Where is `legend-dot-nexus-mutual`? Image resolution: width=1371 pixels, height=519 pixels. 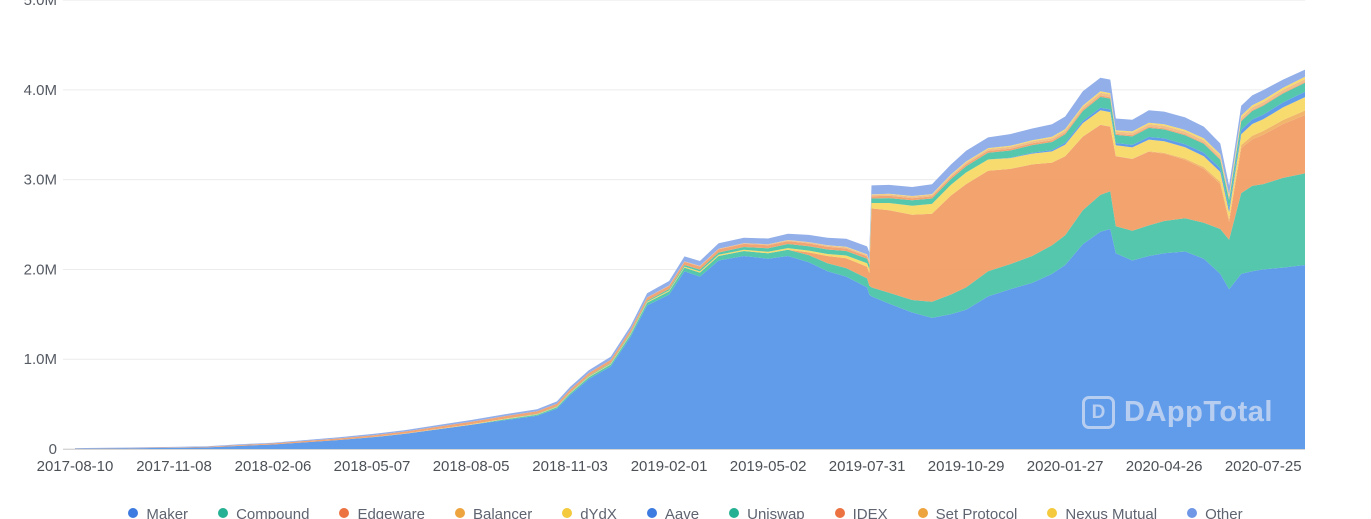
legend-dot-nexus-mutual is located at coordinates (1052, 513).